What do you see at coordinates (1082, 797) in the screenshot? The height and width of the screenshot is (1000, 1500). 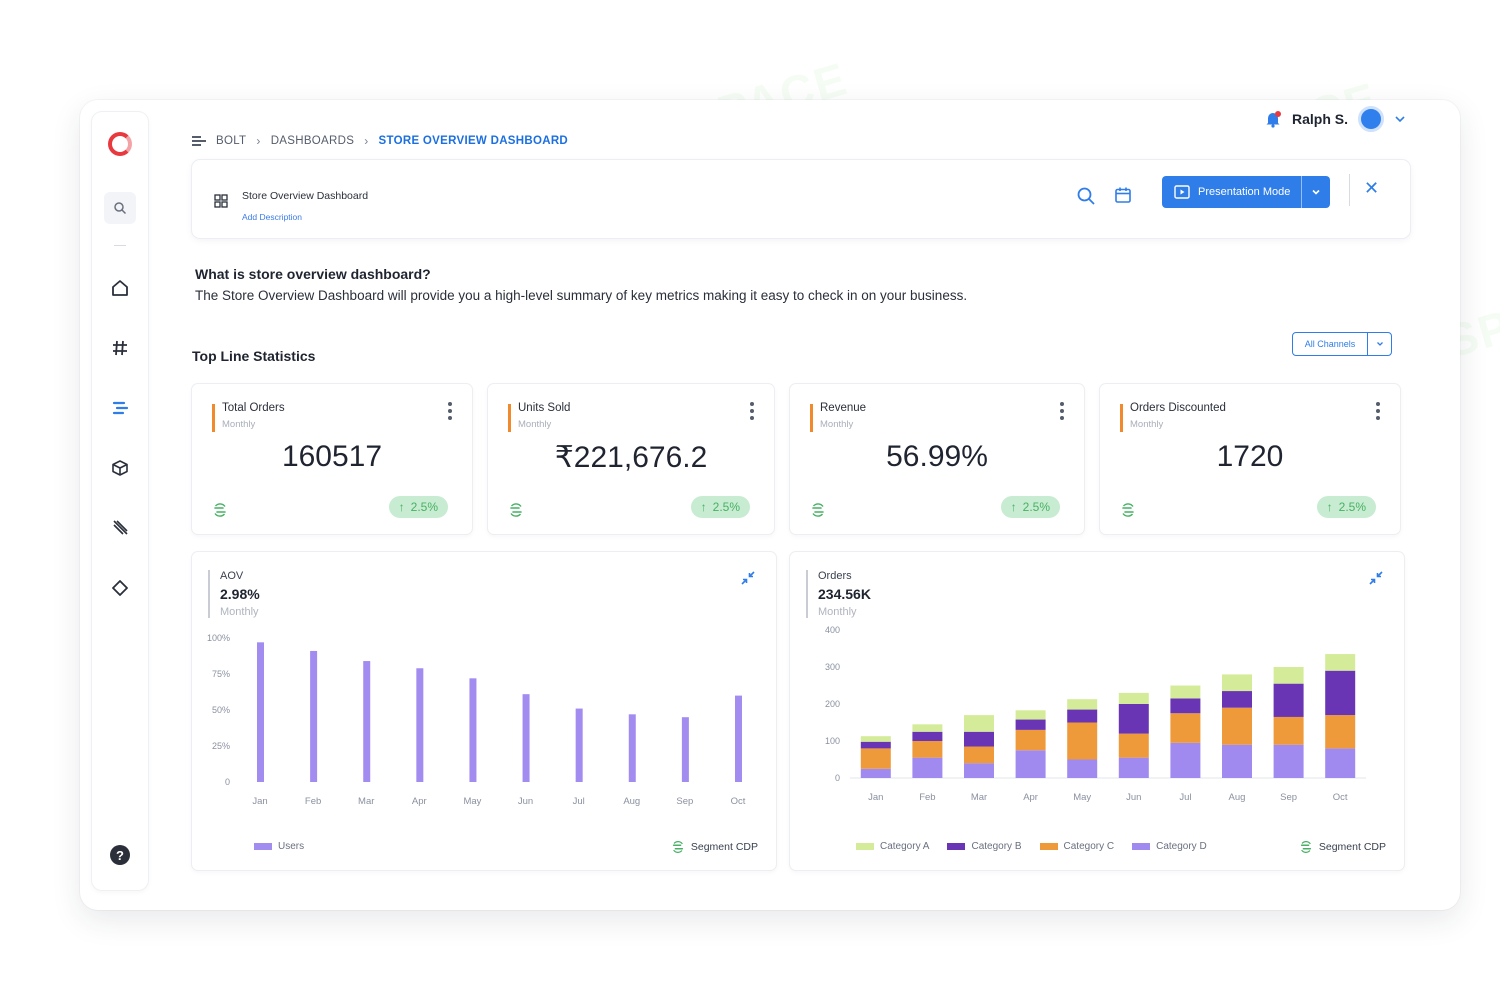 I see `x-tick-label: May` at bounding box center [1082, 797].